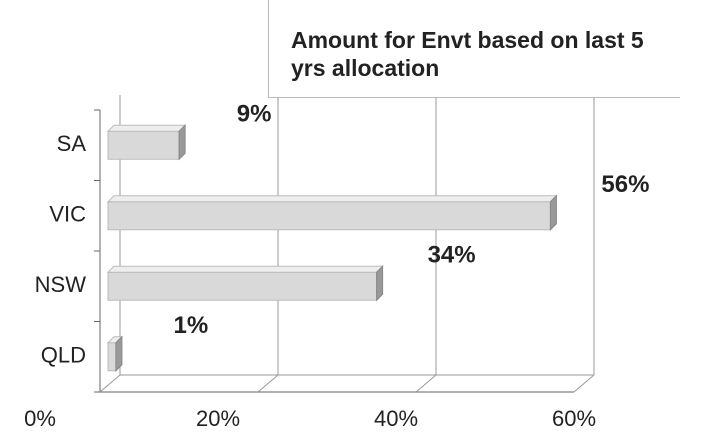 This screenshot has width=707, height=442. I want to click on value-label: 56%, so click(625, 184).